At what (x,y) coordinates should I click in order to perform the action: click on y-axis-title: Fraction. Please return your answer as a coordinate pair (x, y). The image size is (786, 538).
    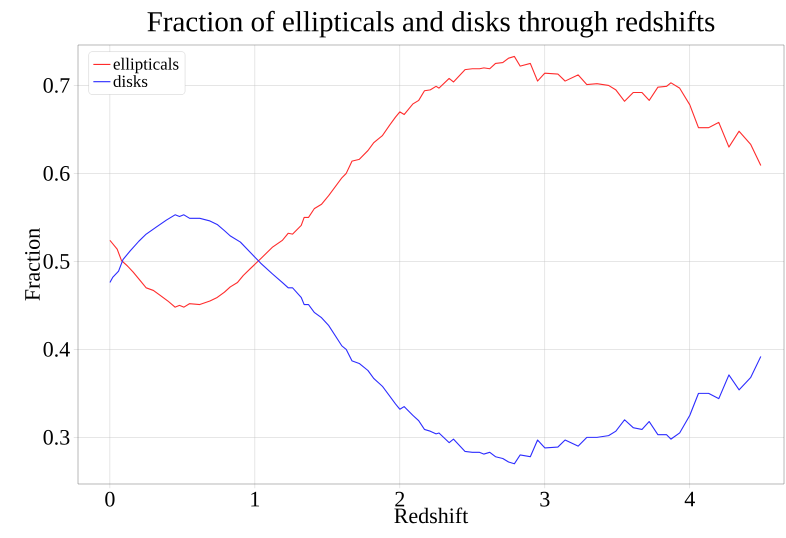
    Looking at the image, I should click on (32, 264).